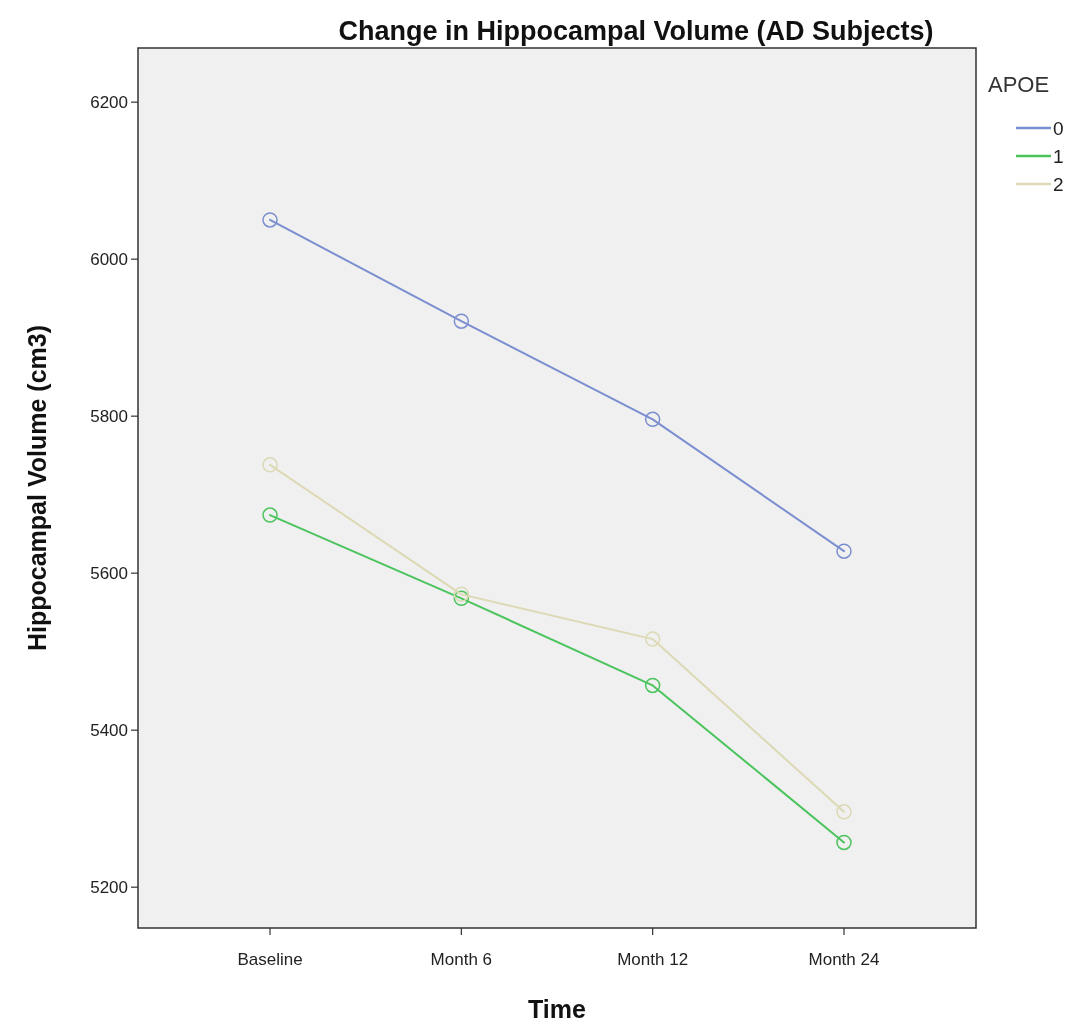 The height and width of the screenshot is (1021, 1086). Describe the element at coordinates (557, 1008) in the screenshot. I see `x-axis-title: Time` at that location.